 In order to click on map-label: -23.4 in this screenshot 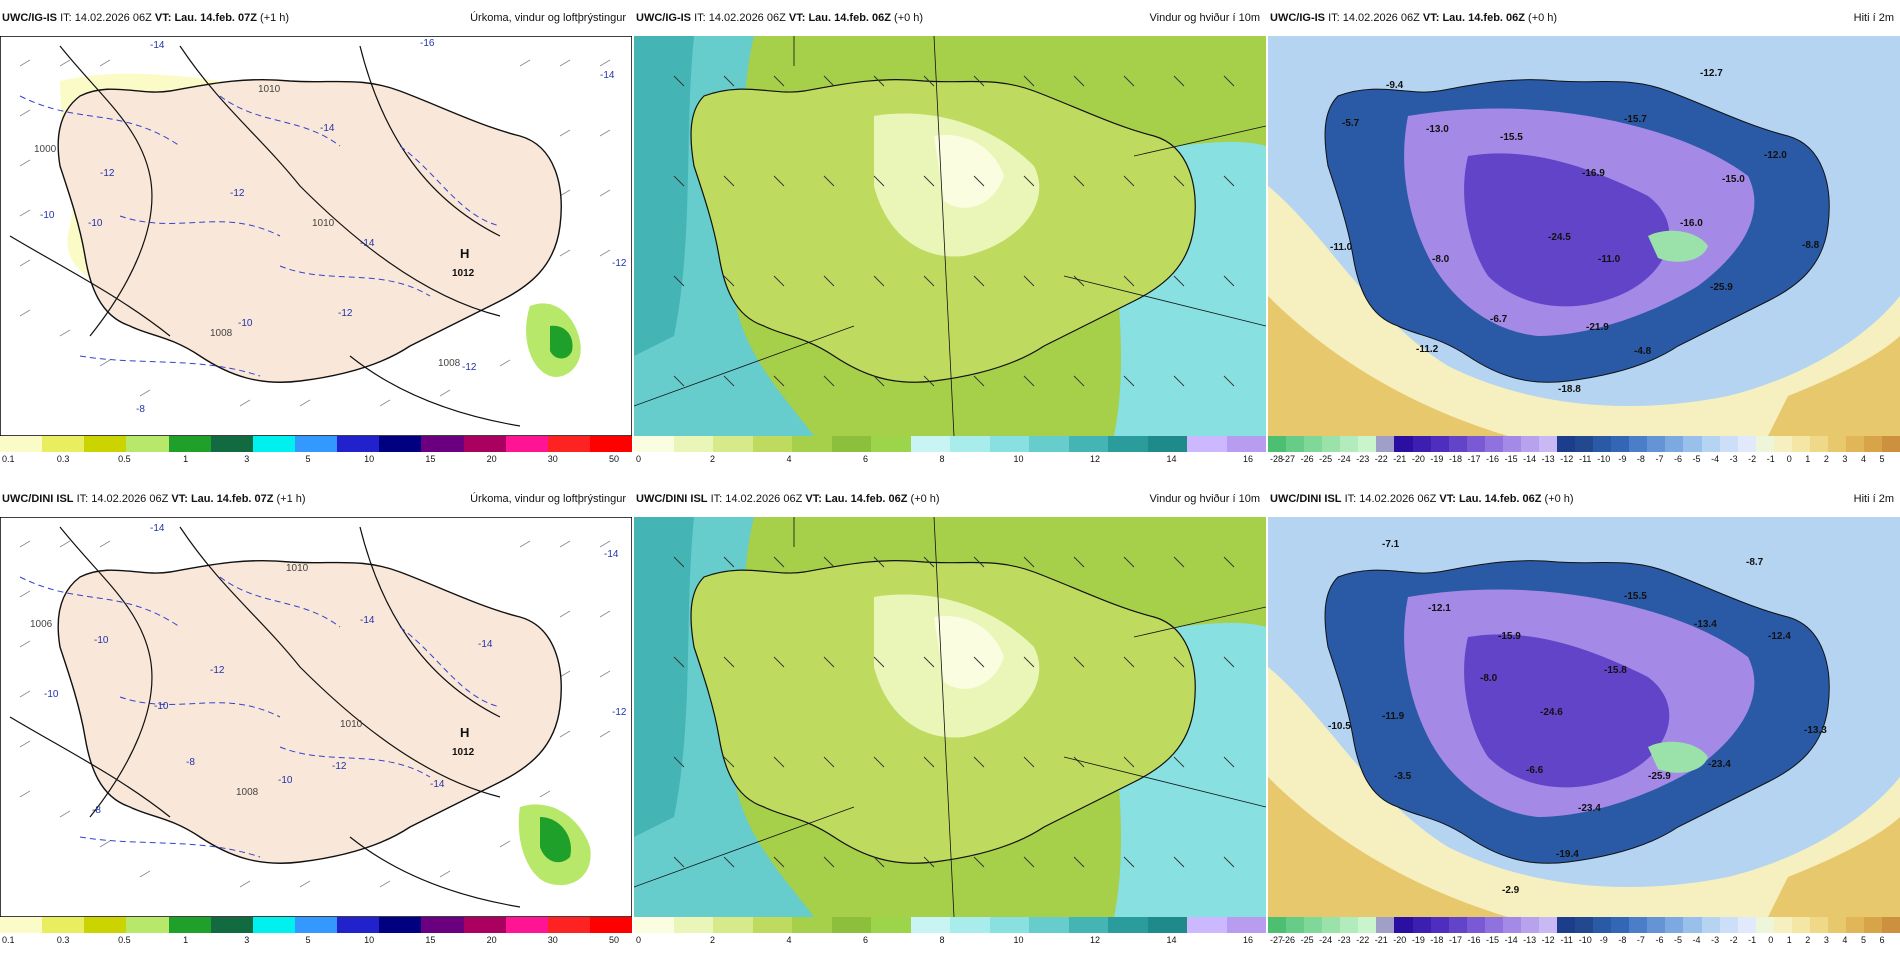, I will do `click(1589, 808)`.